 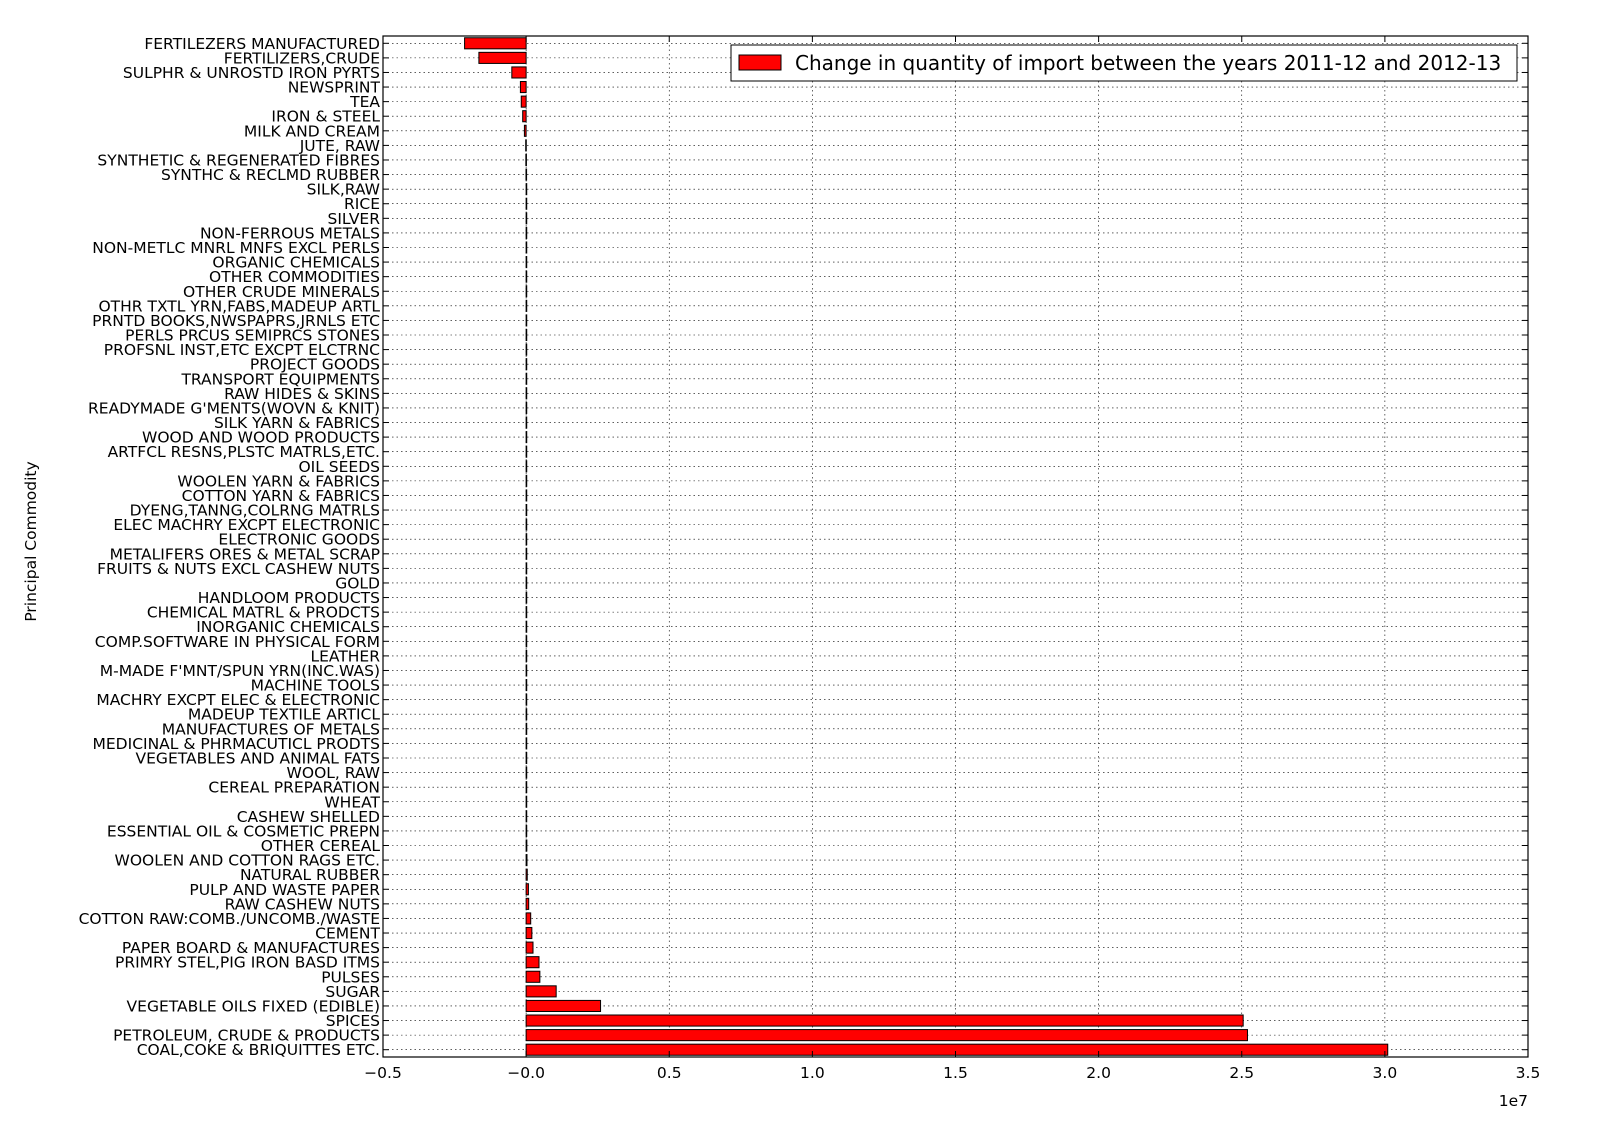 I want to click on category-label: WHEAT, so click(x=352, y=802).